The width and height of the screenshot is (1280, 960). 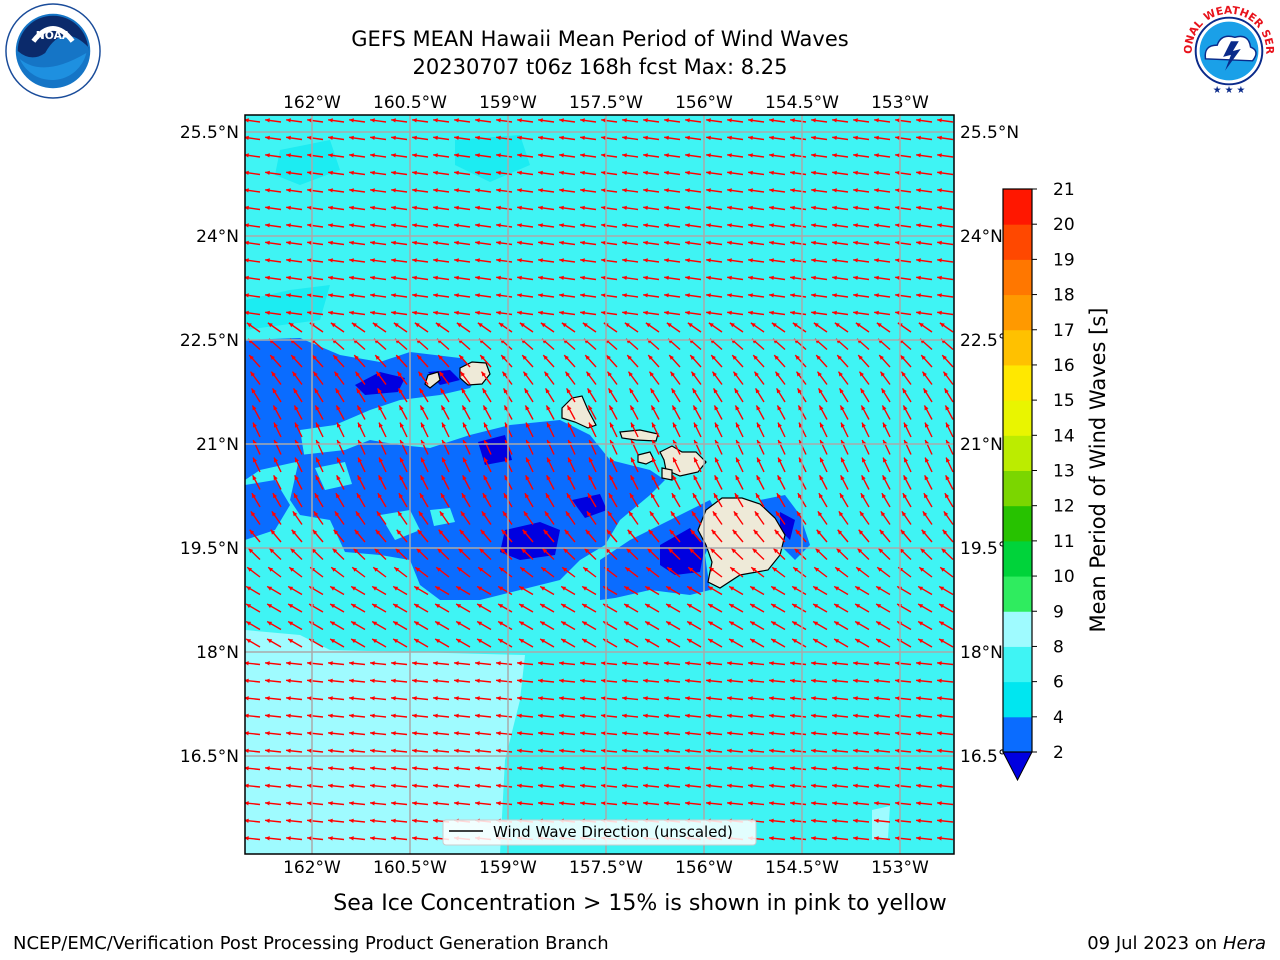 I want to click on lat-tick-label-left: 22.5°N, so click(x=209, y=341).